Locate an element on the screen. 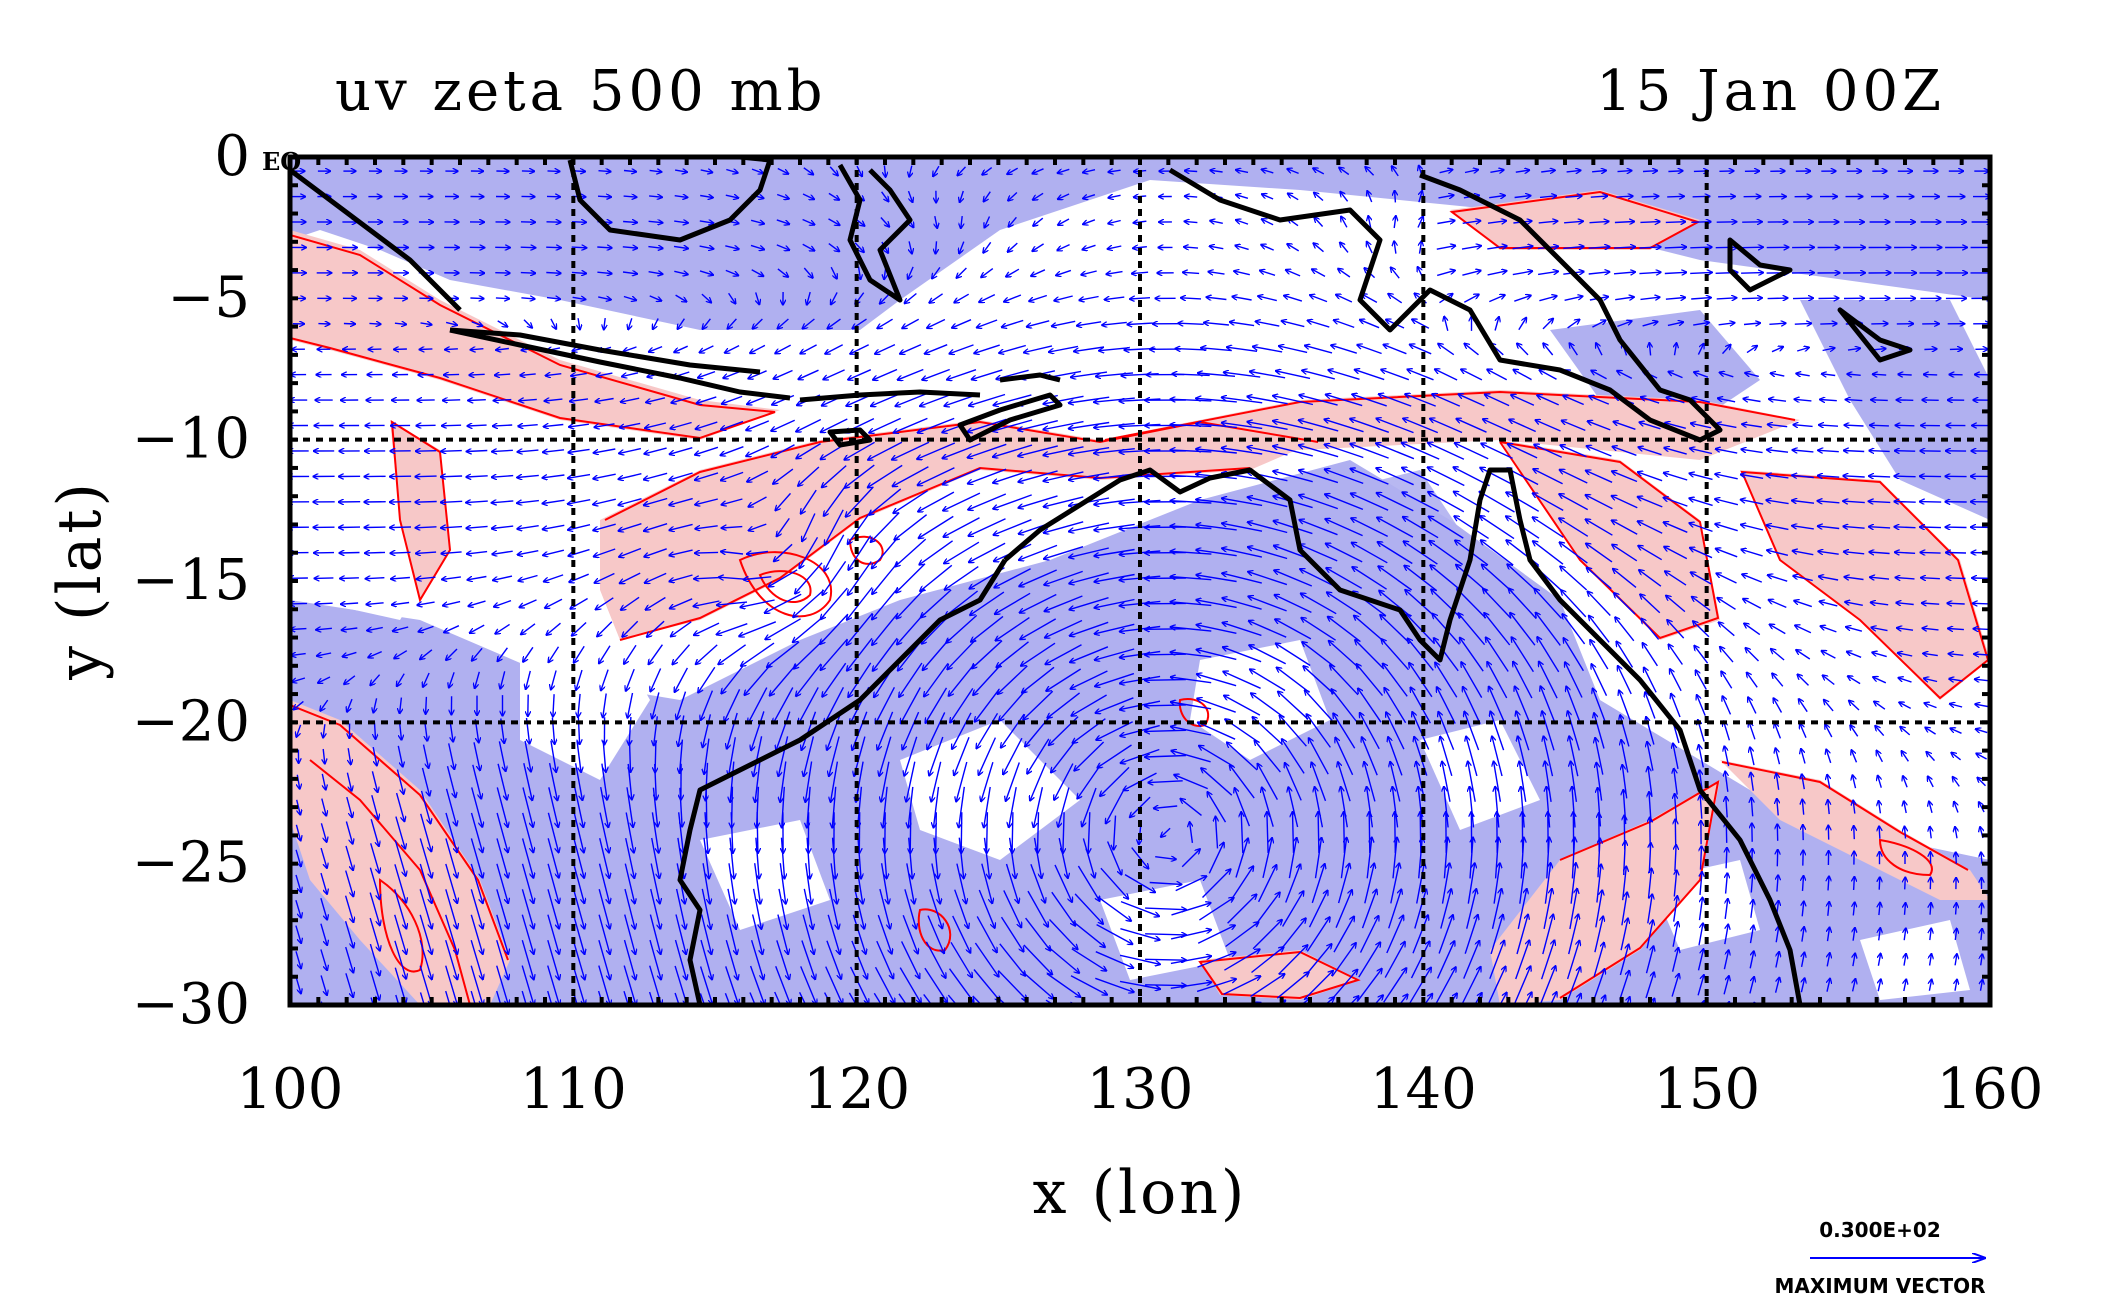  y-tick-label: −15 is located at coordinates (191, 580).